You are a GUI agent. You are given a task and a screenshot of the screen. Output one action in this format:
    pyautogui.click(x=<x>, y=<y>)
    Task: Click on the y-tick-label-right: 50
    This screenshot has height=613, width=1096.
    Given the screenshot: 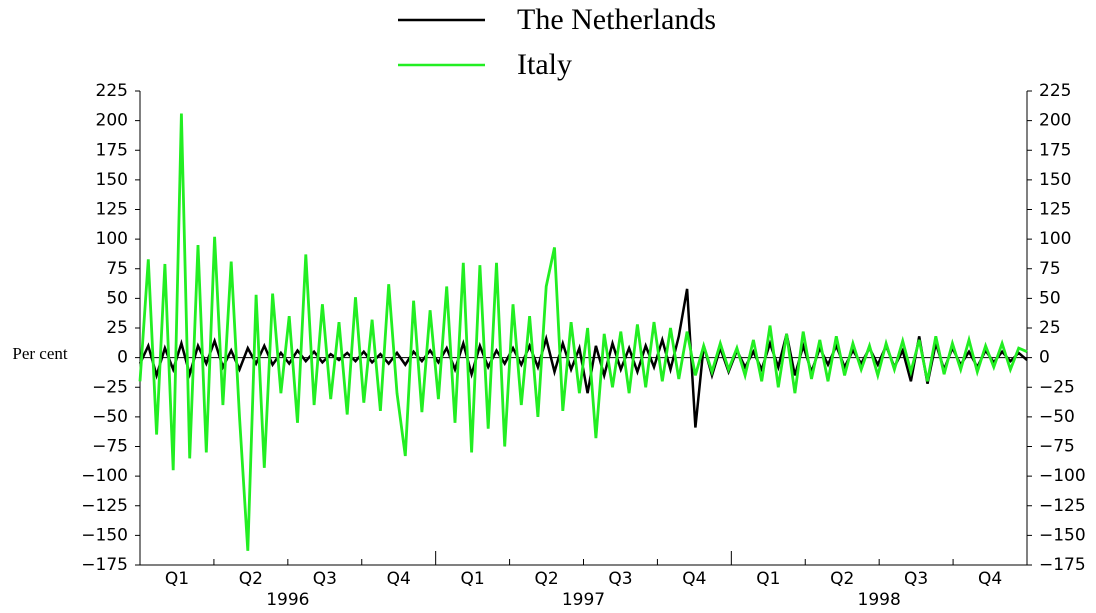 What is the action you would take?
    pyautogui.click(x=1050, y=298)
    